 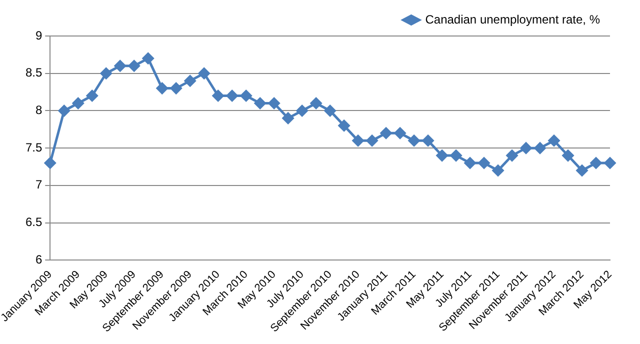 What do you see at coordinates (33, 147) in the screenshot?
I see `y-tick-label: 7.5` at bounding box center [33, 147].